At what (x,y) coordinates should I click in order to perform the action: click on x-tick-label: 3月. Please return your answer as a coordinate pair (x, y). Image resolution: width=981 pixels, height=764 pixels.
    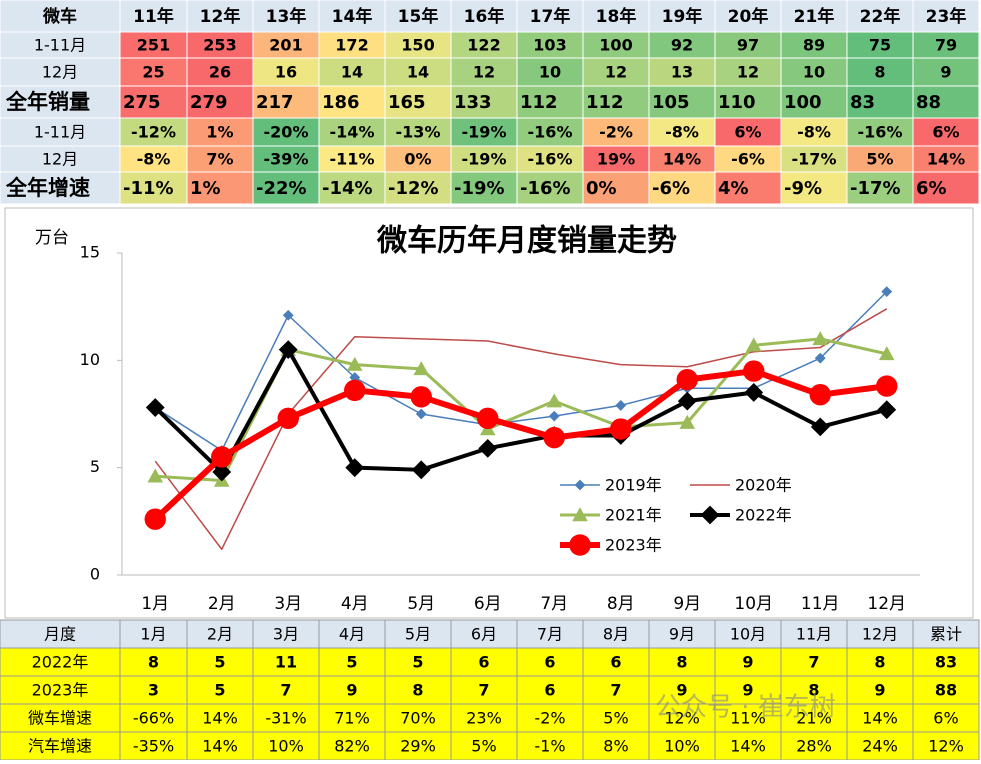
    Looking at the image, I should click on (288, 604).